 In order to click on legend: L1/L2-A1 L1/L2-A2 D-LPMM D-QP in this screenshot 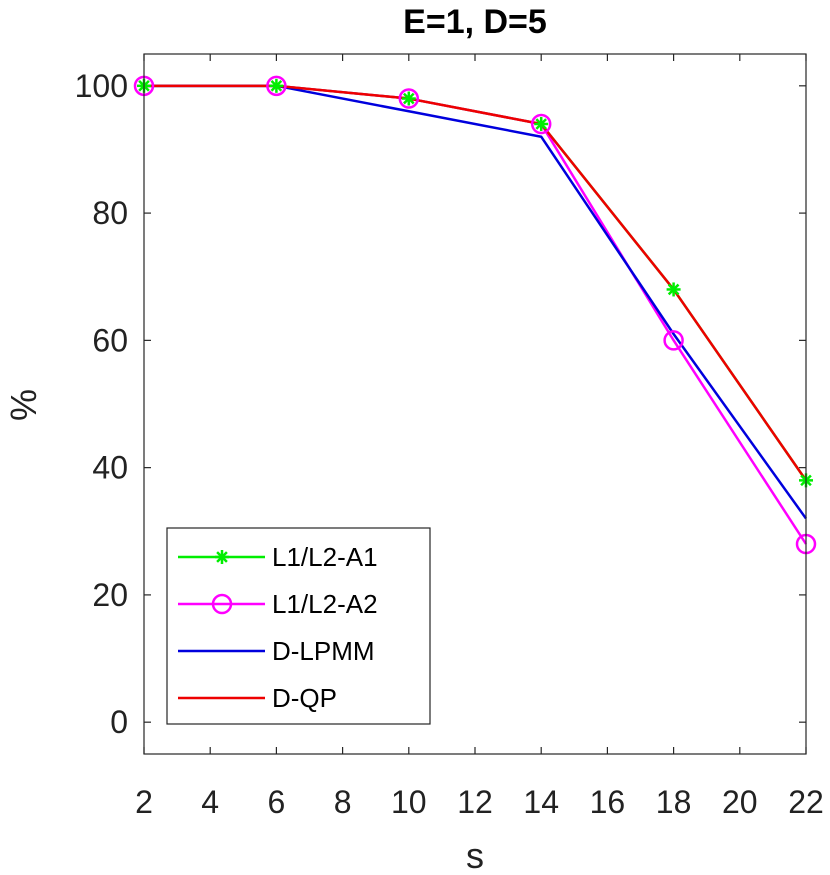, I will do `click(298, 626)`.